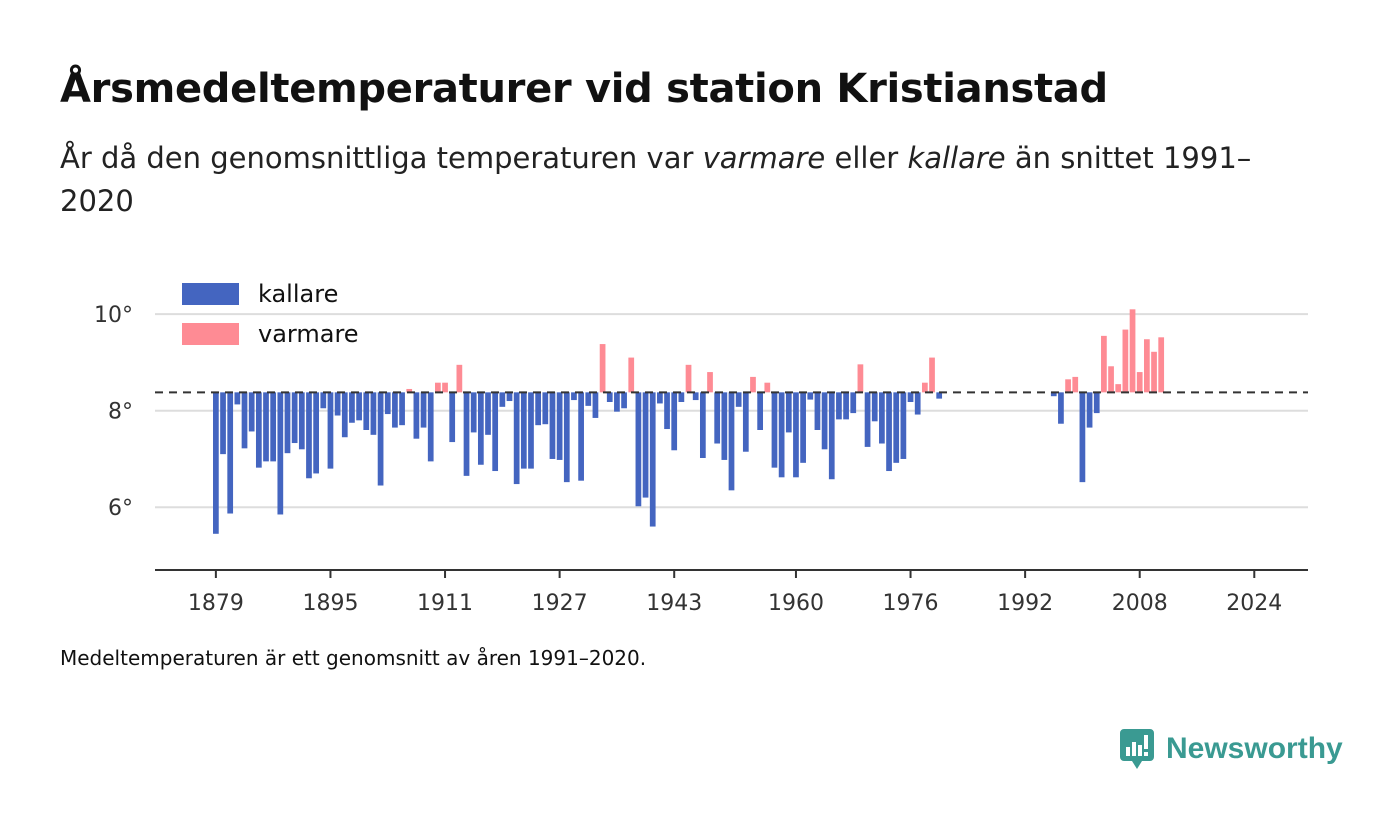 The image size is (1400, 831). What do you see at coordinates (330, 603) in the screenshot?
I see `x-tick-label: 1895` at bounding box center [330, 603].